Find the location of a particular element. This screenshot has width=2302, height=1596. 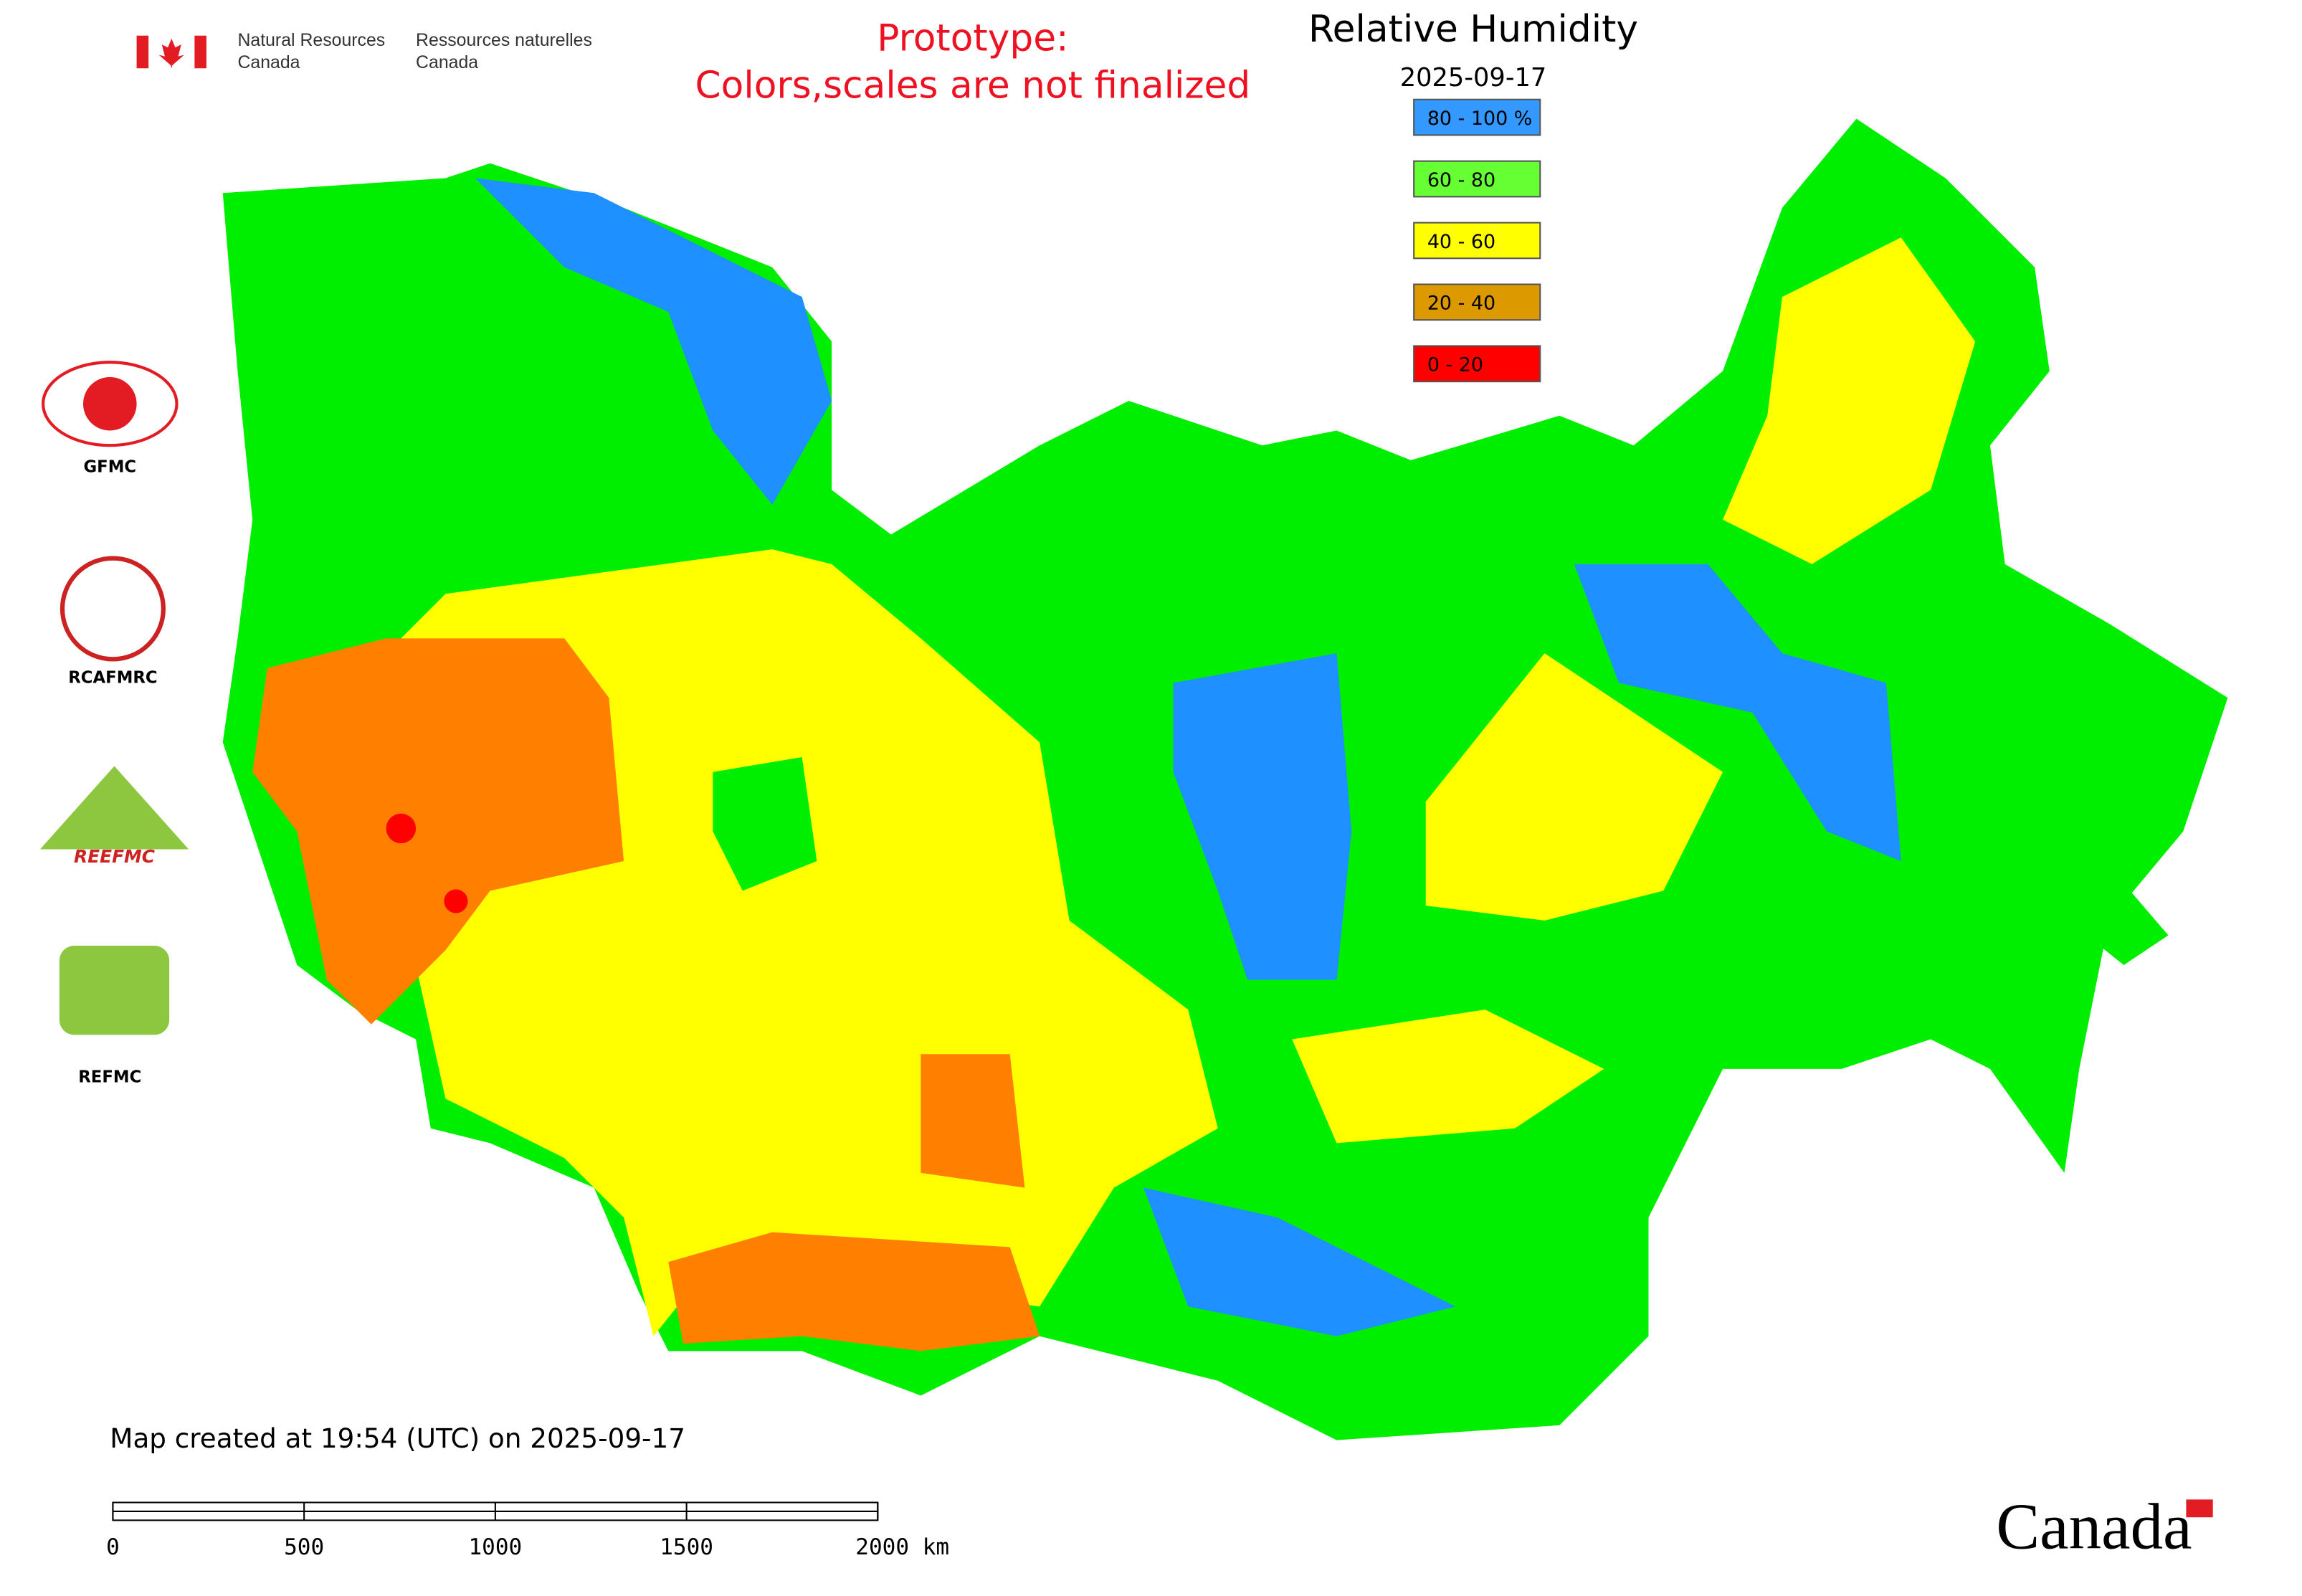

logo-label: GFMC is located at coordinates (110, 466).